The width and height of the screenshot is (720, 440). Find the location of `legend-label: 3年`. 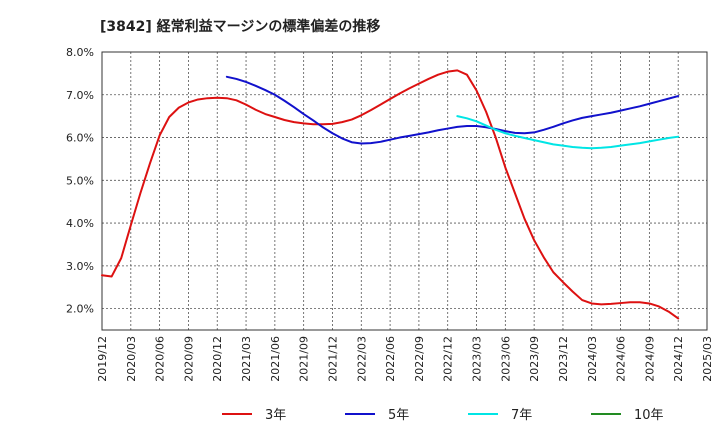

legend-label: 3年 is located at coordinates (275, 415).